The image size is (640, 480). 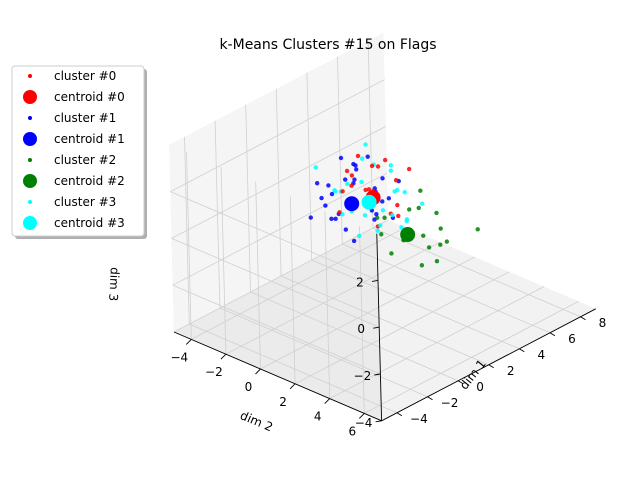 I want to click on legend-label-1: centroid #0, so click(x=89, y=97).